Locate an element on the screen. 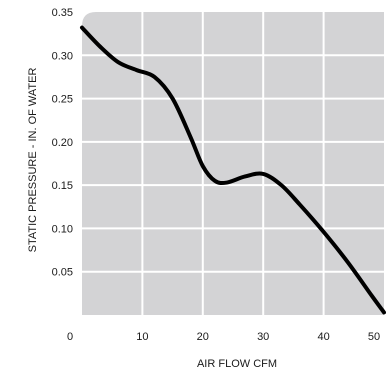  x-axis-title: AIR FLOW CFM is located at coordinates (237, 364).